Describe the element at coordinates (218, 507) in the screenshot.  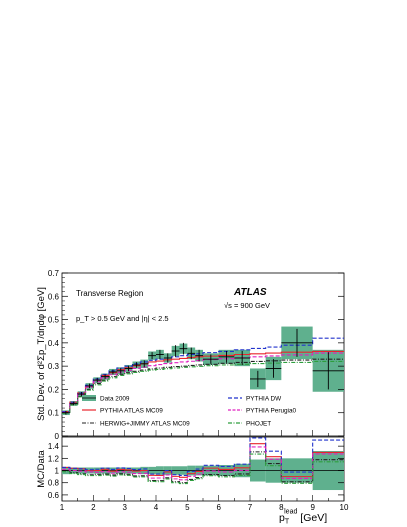
I see `x-tick-label: 6` at that location.